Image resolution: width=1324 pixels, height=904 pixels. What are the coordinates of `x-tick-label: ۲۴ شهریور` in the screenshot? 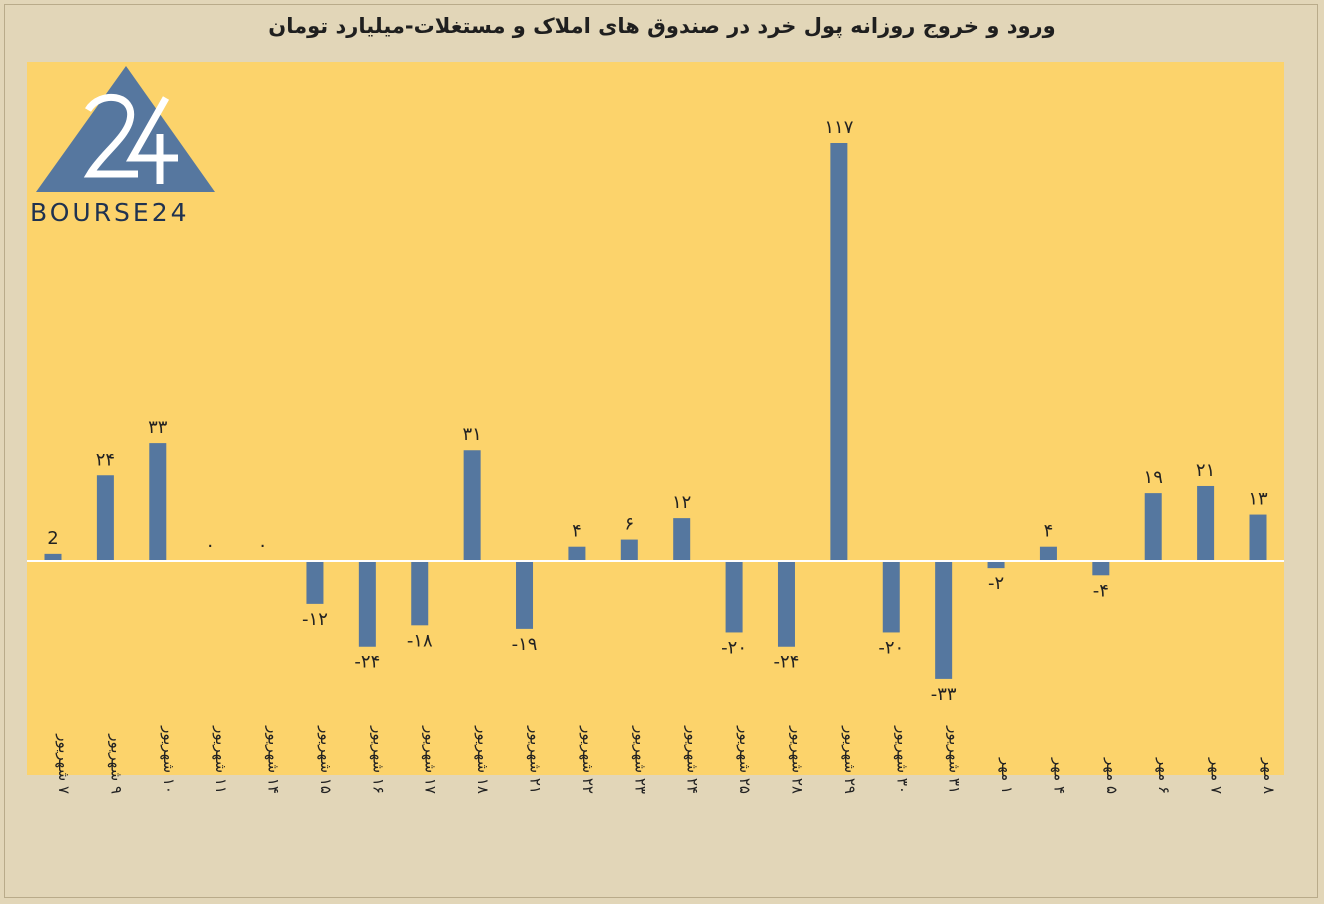 It's located at (693, 759).